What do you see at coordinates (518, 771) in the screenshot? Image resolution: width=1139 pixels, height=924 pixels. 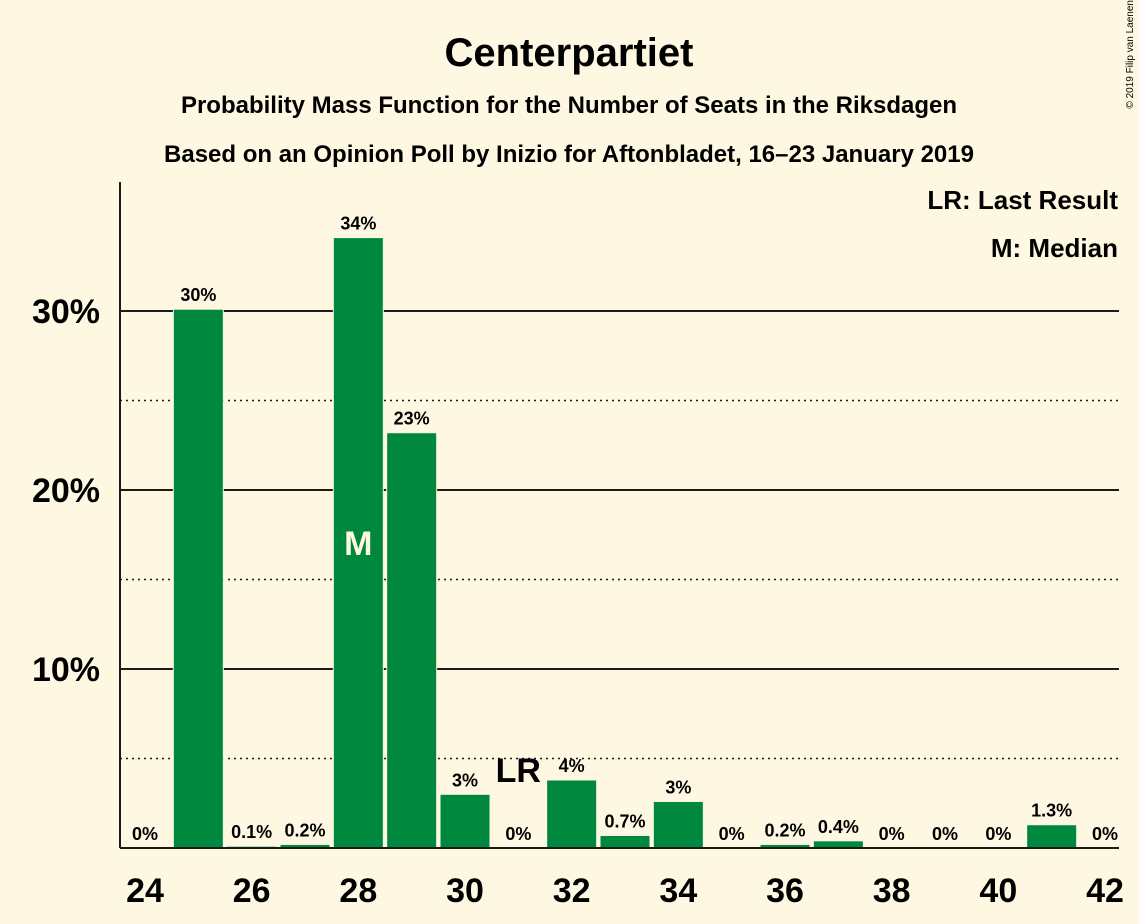 I see `last-result-marker: LR` at bounding box center [518, 771].